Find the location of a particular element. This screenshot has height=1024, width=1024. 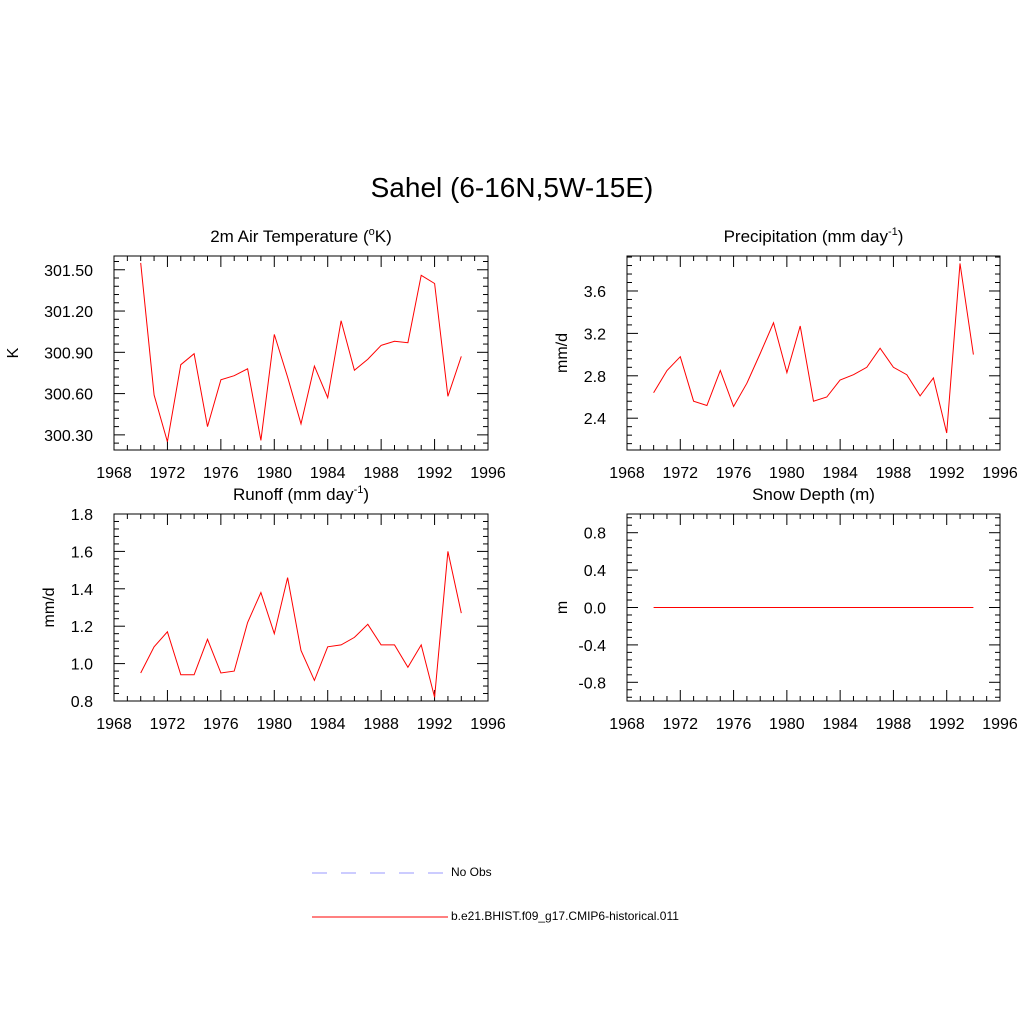

y-tick-label: 1.6 is located at coordinates (82, 552).